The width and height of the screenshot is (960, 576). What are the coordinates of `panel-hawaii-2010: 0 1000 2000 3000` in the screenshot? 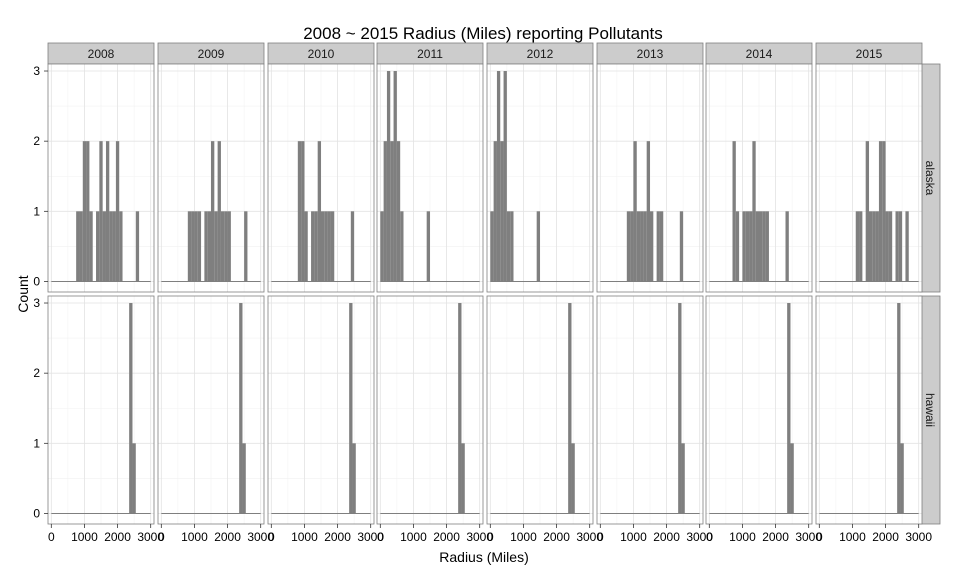 It's located at (325, 419).